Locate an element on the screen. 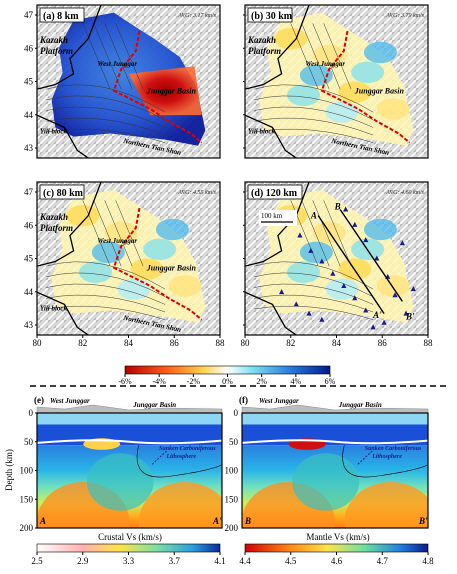  high-velocity-zone is located at coordinates (326, 482).